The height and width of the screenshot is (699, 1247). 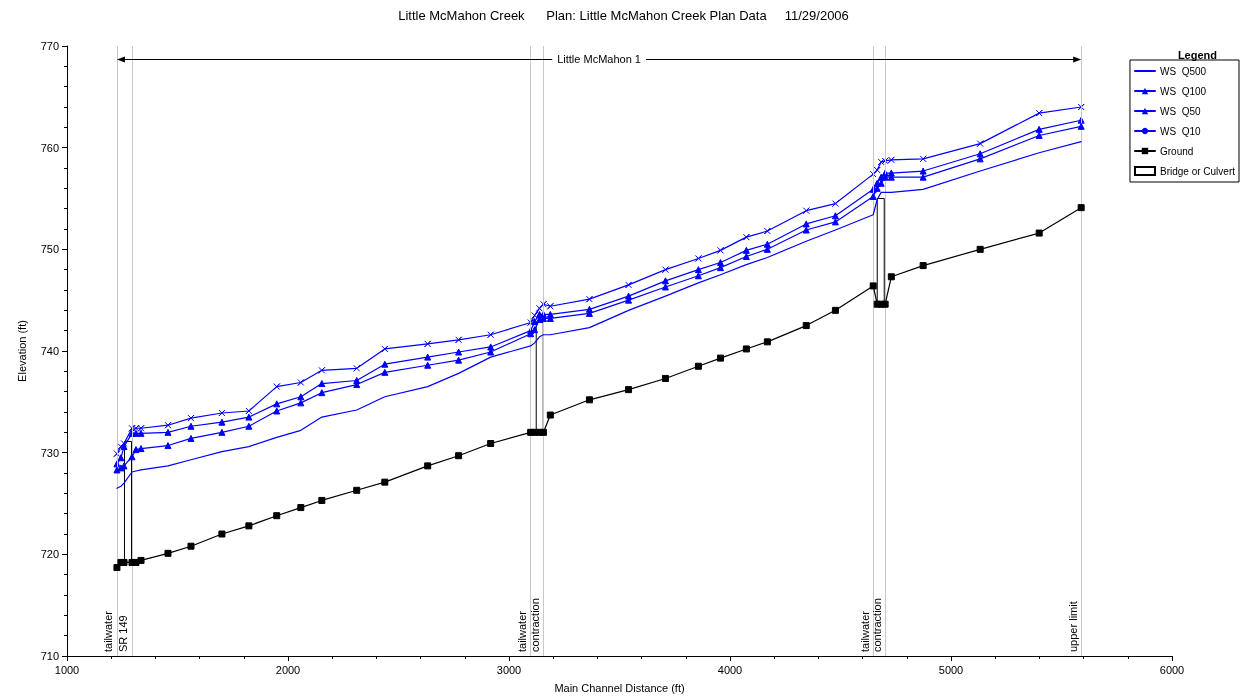 I want to click on y-axis-title: Elevation (ft), so click(x=21, y=351).